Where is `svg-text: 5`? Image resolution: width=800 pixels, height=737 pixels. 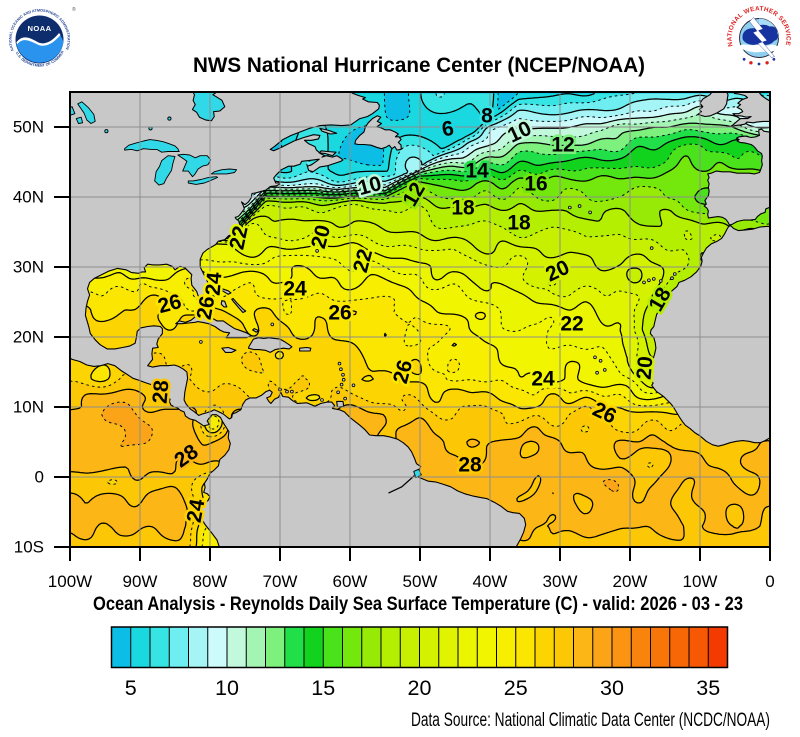
svg-text: 5 is located at coordinates (131, 688).